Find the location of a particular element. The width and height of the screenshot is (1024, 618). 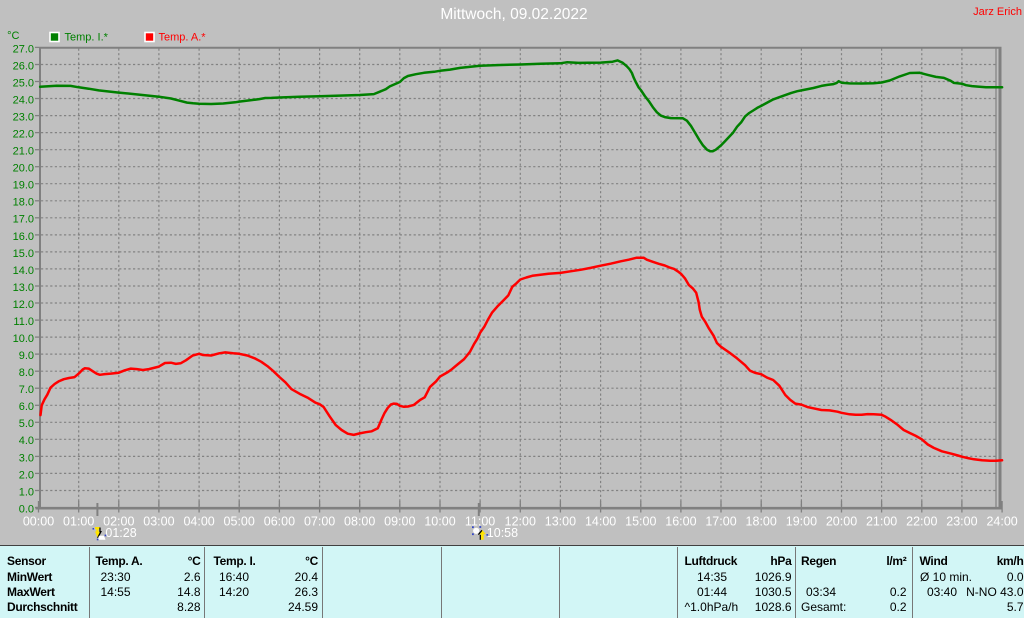

svg-text: 8.0 is located at coordinates (26, 373).